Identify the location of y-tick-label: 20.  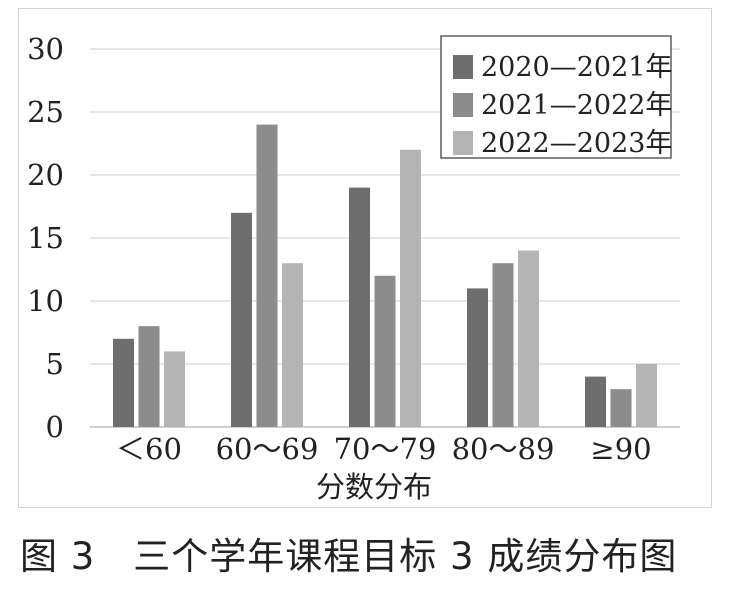
(45, 175).